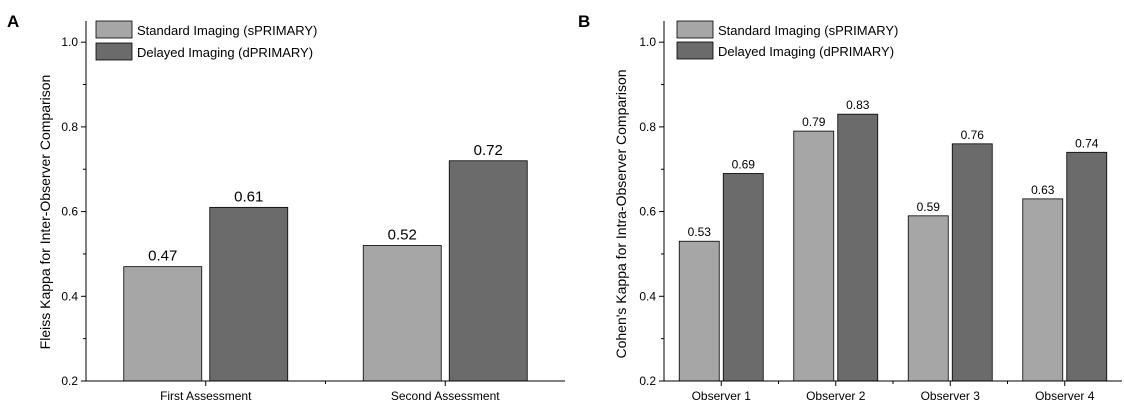 This screenshot has height=405, width=1124. Describe the element at coordinates (929, 207) in the screenshot. I see `bar-value-label: 0.59` at that location.